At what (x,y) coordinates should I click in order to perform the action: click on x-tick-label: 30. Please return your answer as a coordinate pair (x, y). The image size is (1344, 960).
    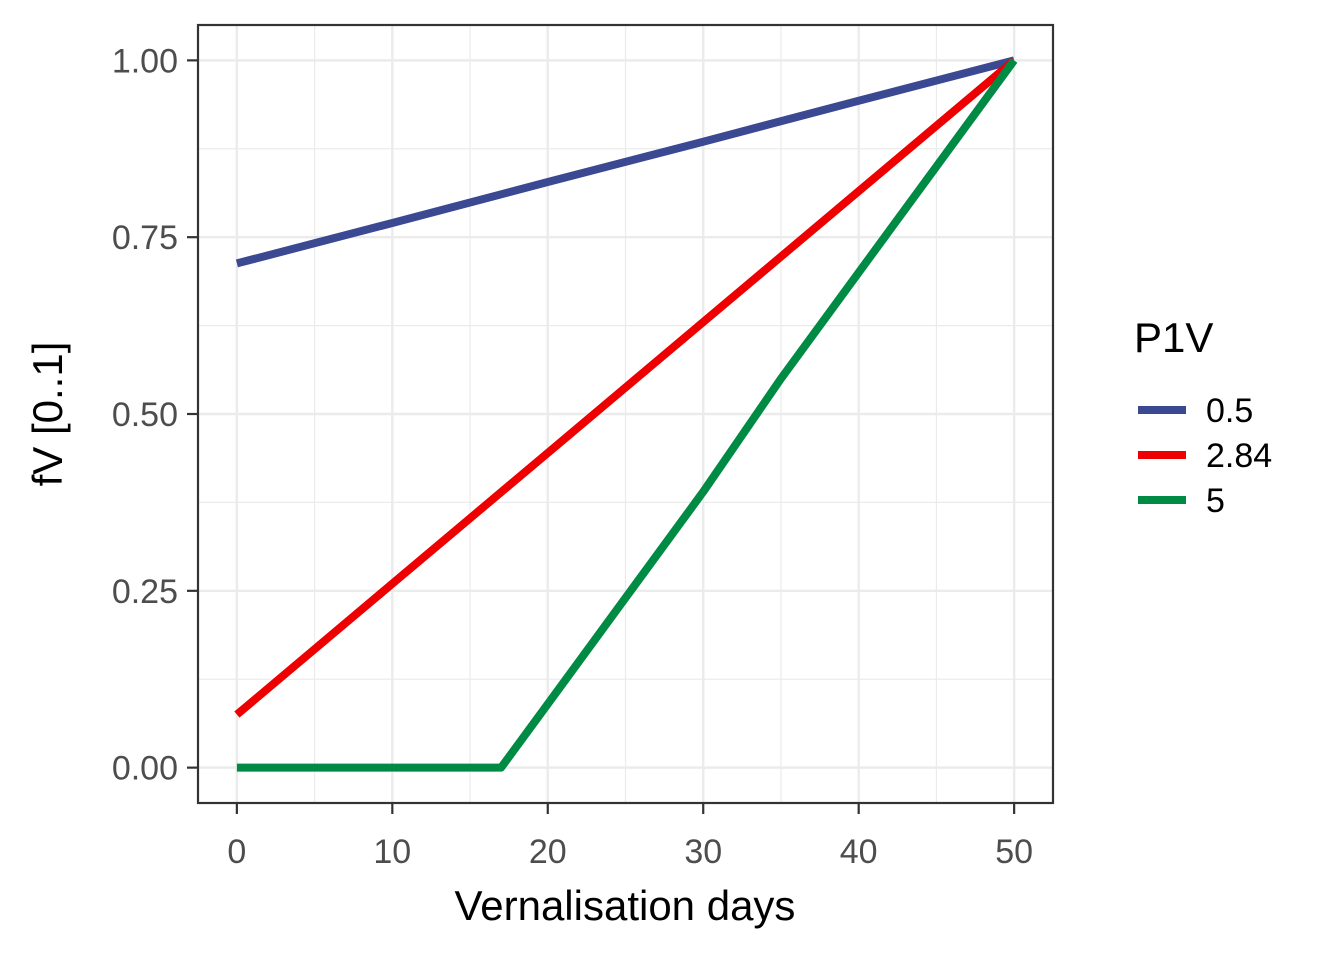
    Looking at the image, I should click on (703, 852).